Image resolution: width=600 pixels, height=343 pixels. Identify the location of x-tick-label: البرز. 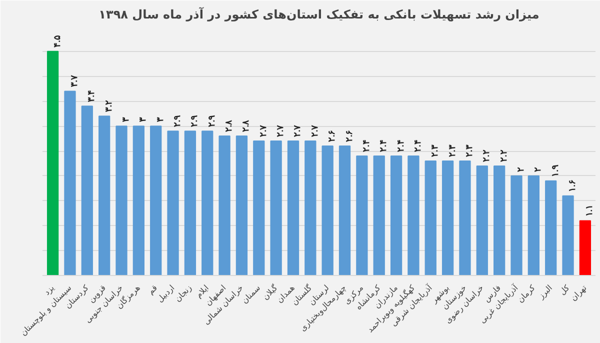
(545, 292).